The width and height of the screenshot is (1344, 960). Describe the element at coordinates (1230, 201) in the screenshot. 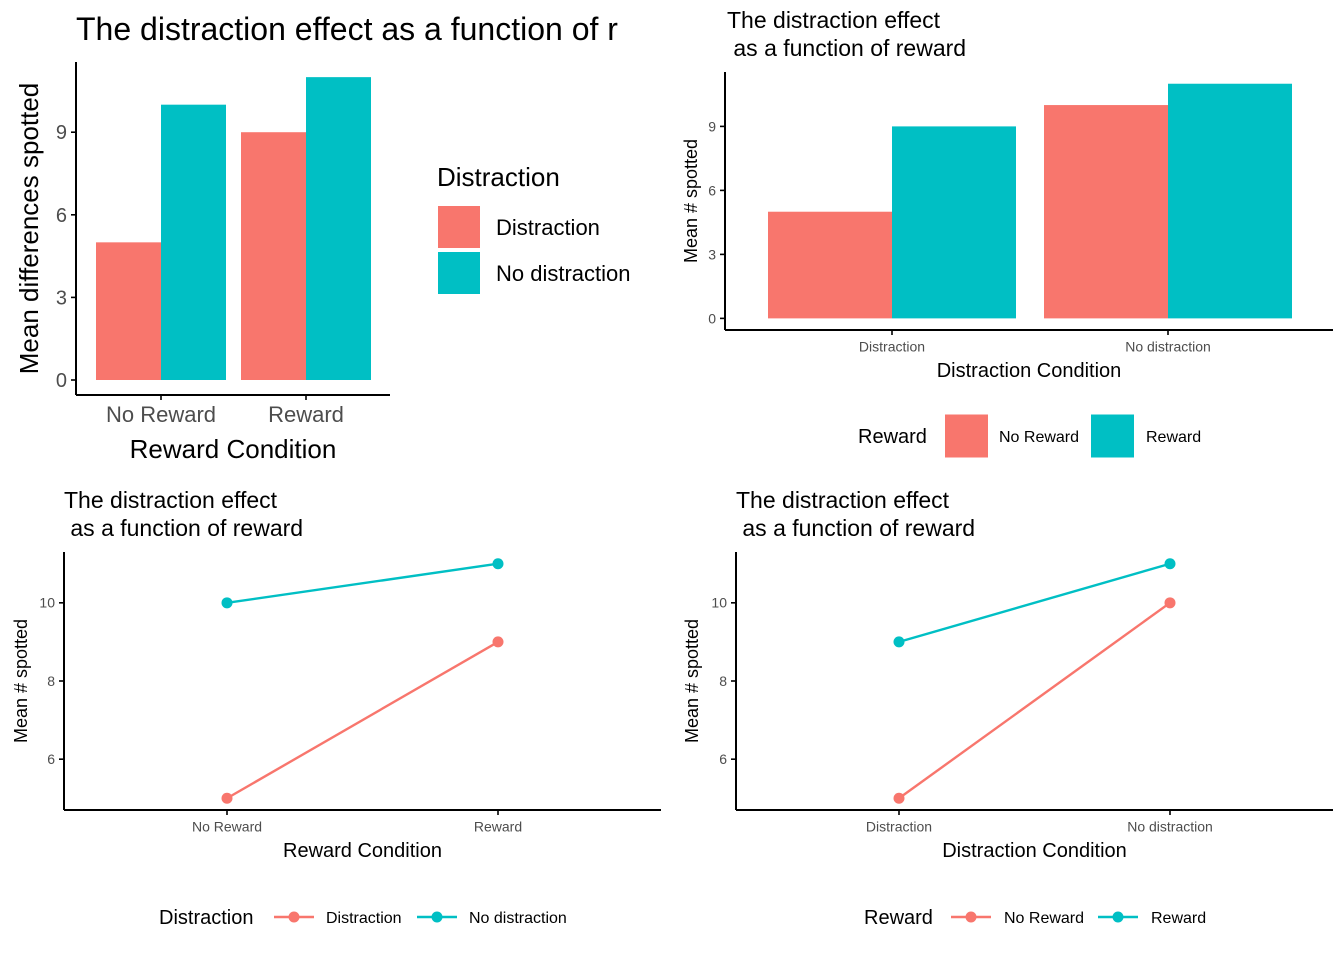

I see `bar-reward-no-distraction` at that location.